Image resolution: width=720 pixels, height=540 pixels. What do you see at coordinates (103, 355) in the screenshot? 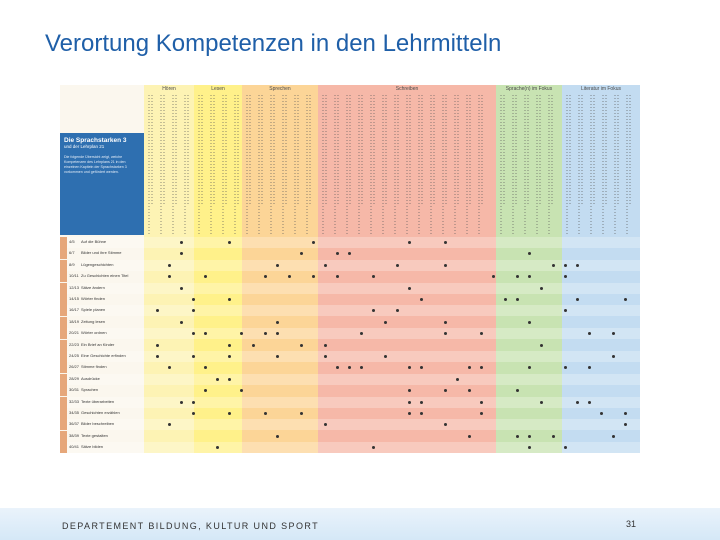
I see `row-title: Eine Geschichte erfinden` at bounding box center [103, 355].